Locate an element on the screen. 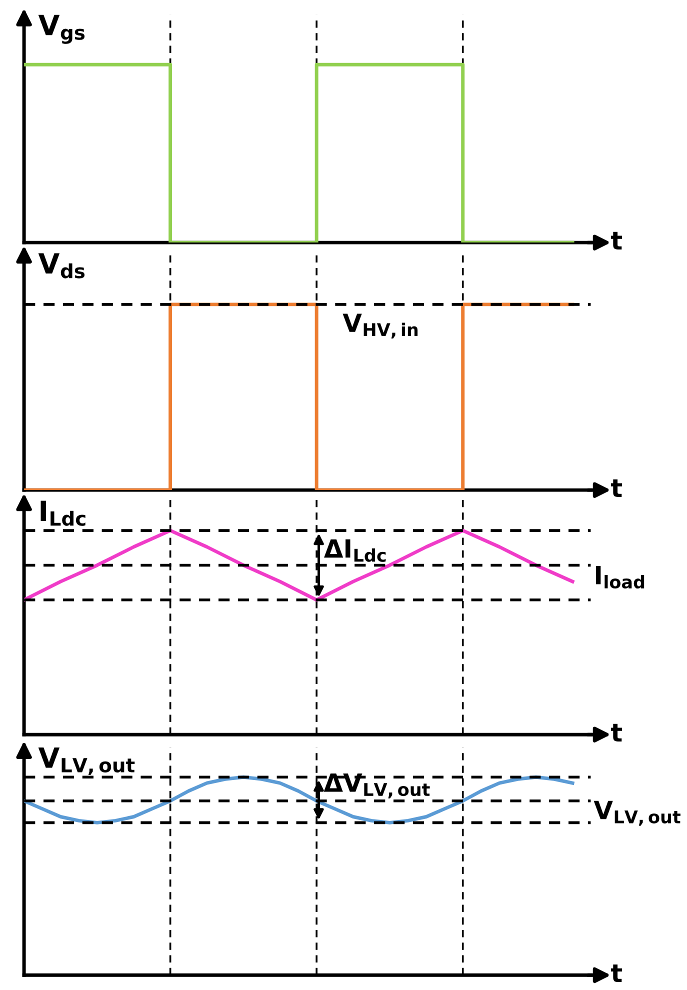  y-axis-title: V$_{LV,out}$ is located at coordinates (86, 761).